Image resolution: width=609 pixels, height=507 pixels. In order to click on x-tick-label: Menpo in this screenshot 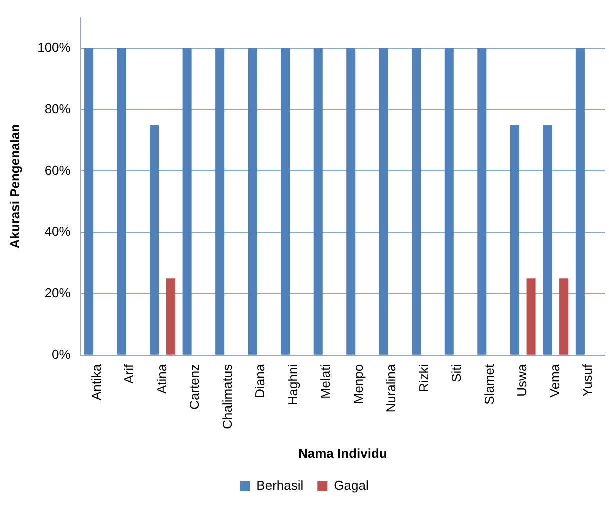, I will do `click(358, 384)`.